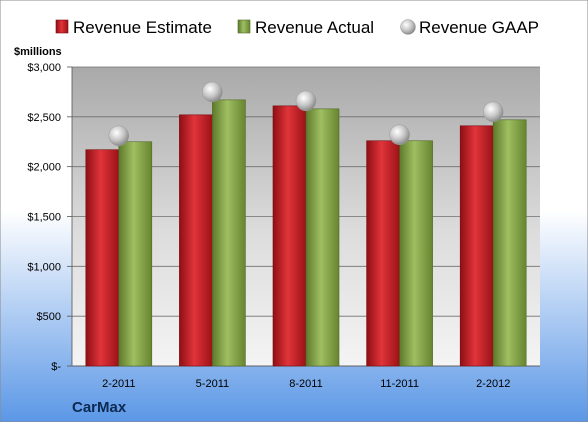  What do you see at coordinates (44, 68) in the screenshot?
I see `y-tick-label: $3,000` at bounding box center [44, 68].